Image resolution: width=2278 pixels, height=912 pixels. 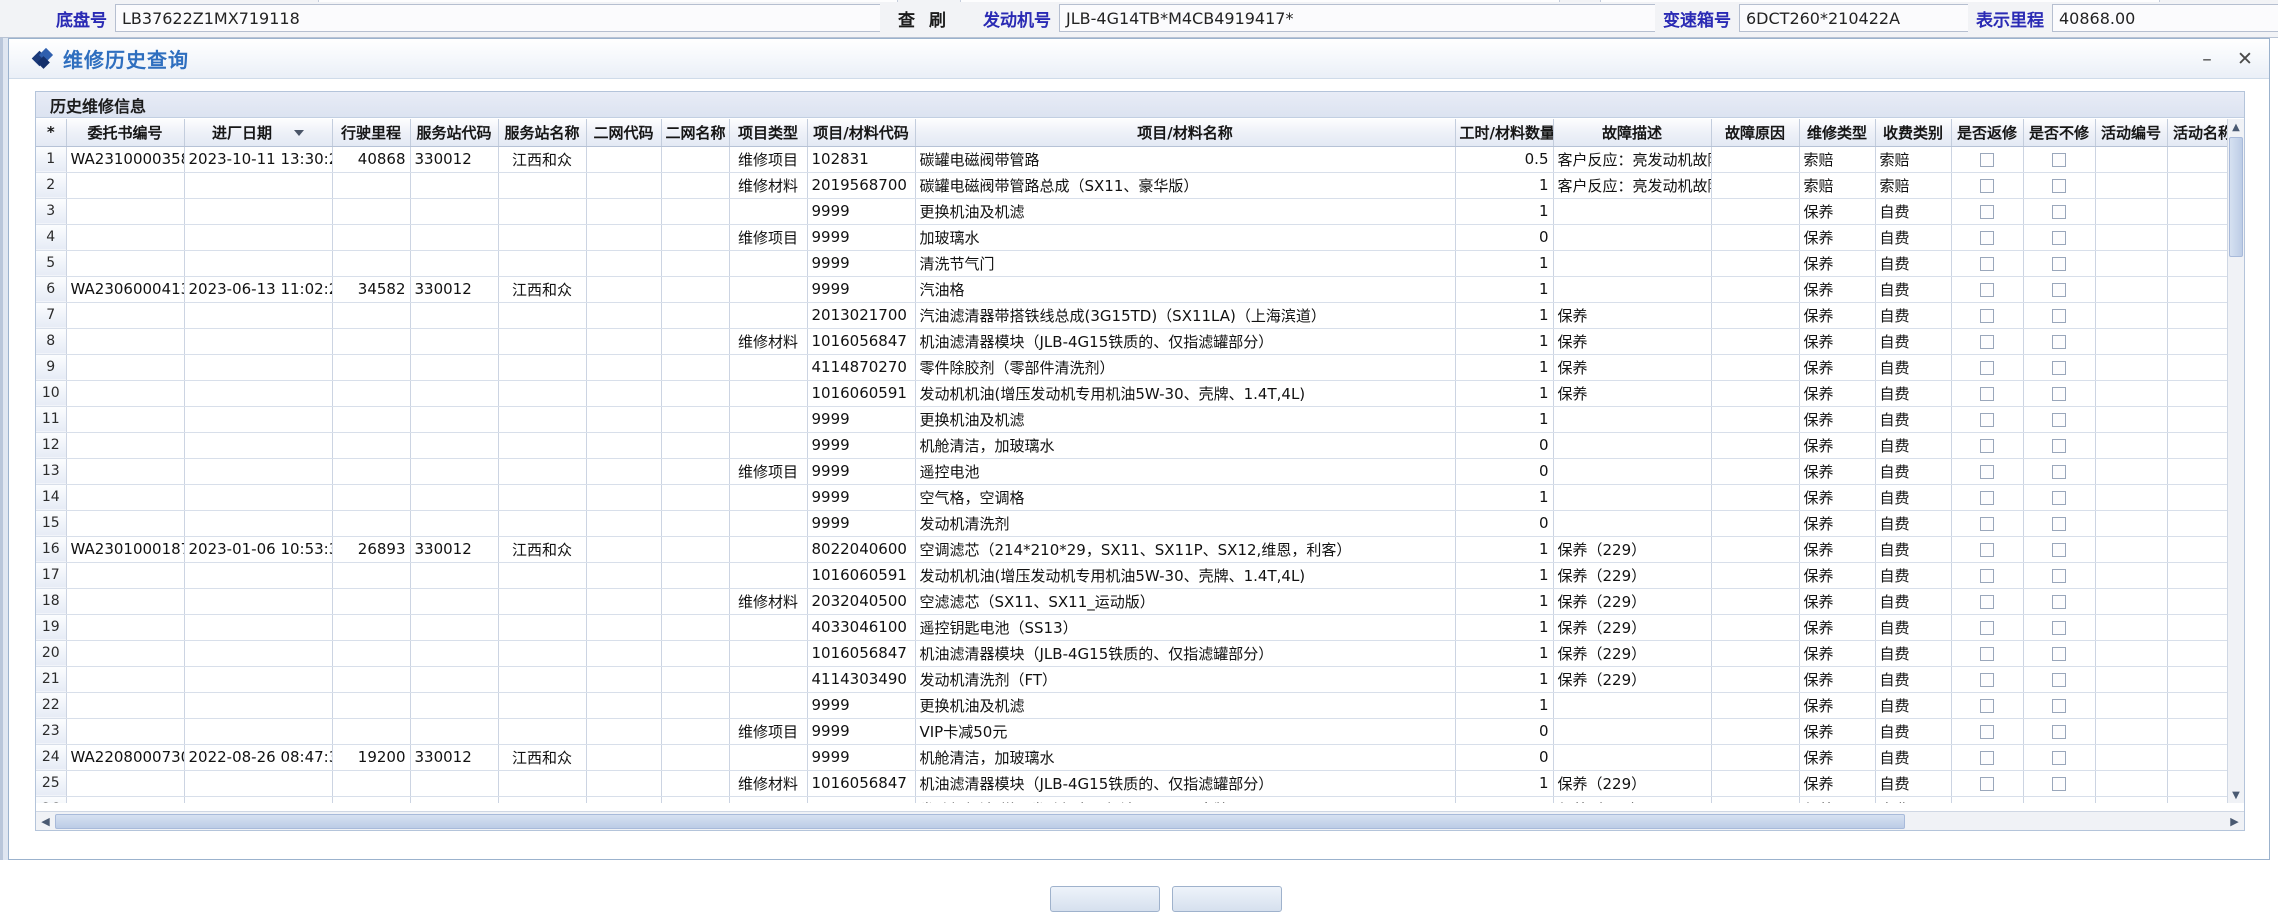 I want to click on cell-mileage: 34582, so click(x=371, y=289).